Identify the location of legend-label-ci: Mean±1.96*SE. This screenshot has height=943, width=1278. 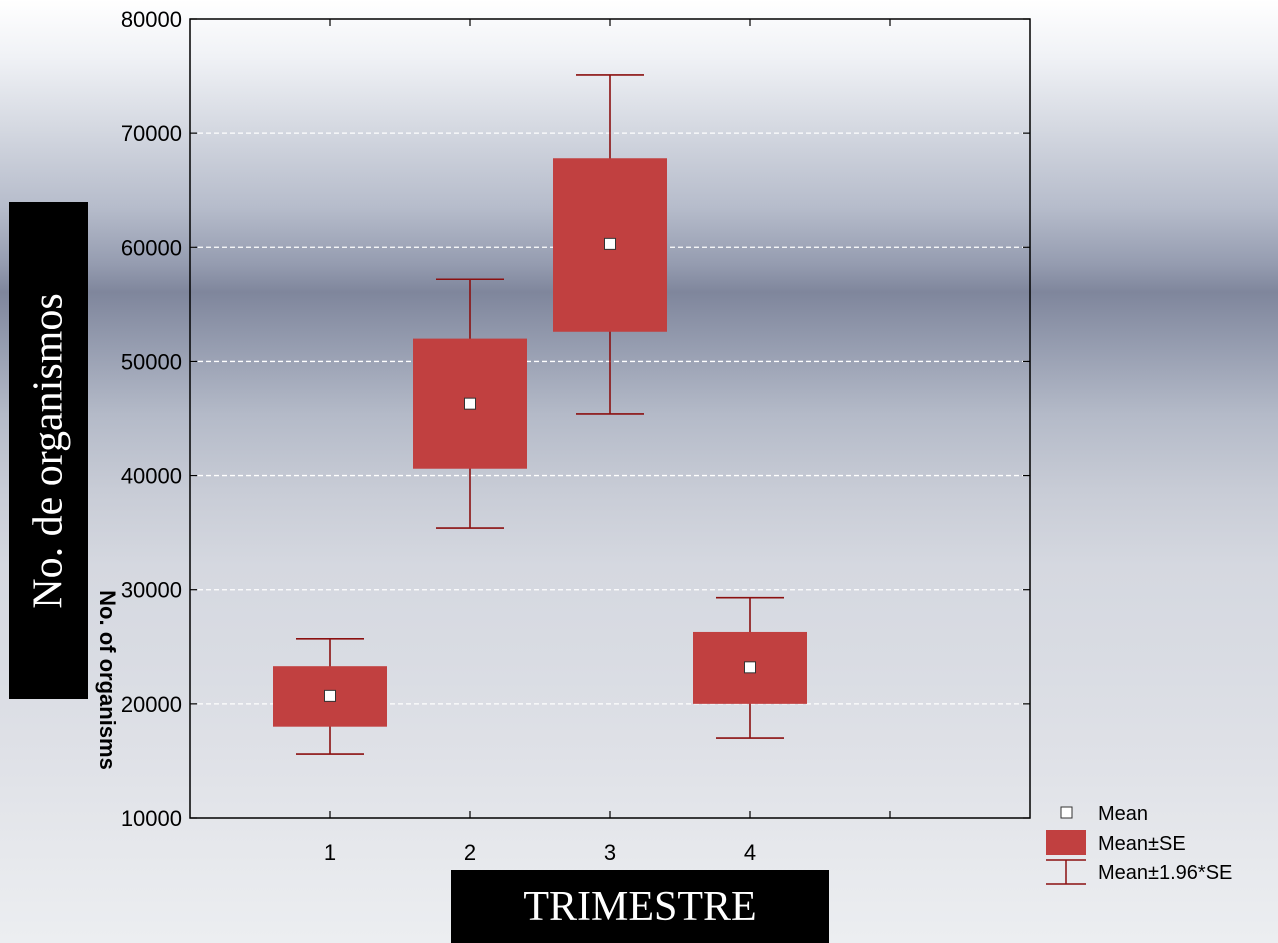
(1165, 873).